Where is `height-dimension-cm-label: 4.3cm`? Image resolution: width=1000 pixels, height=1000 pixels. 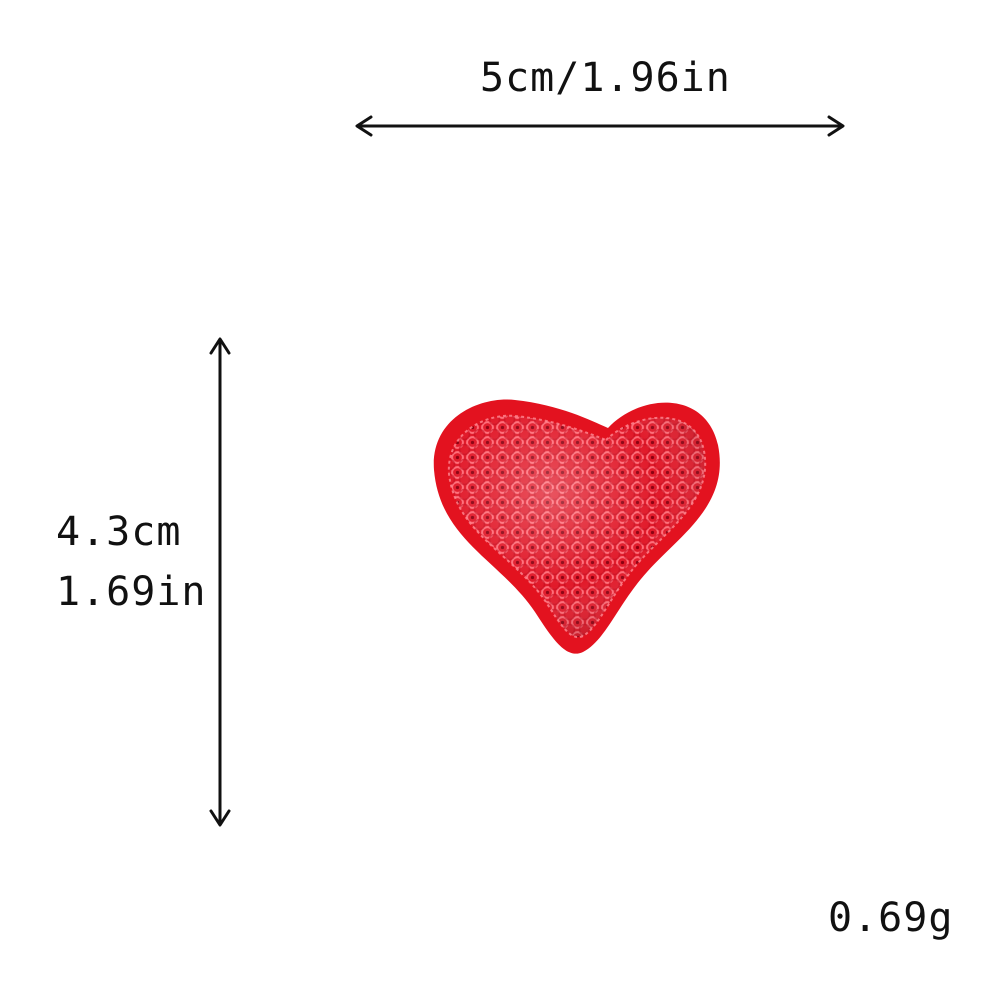
height-dimension-cm-label: 4.3cm is located at coordinates (119, 532).